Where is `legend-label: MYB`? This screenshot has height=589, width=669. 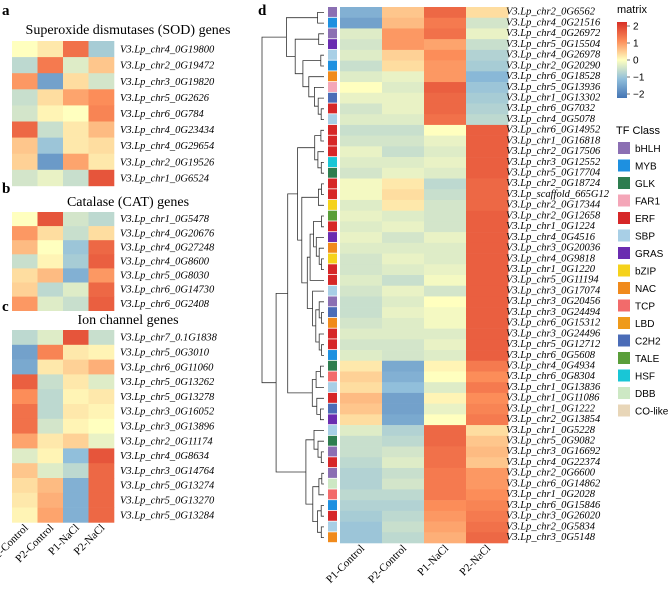
legend-label: MYB is located at coordinates (646, 167).